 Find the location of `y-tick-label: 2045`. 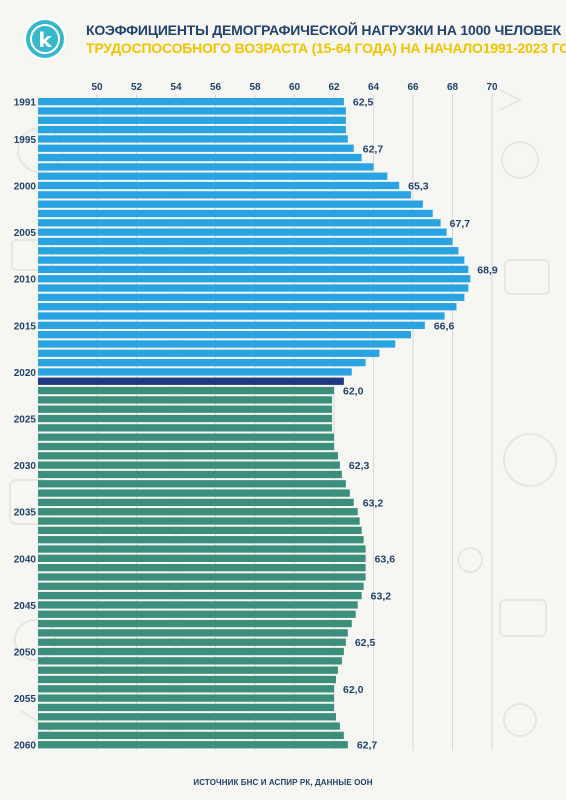

y-tick-label: 2045 is located at coordinates (25, 606).